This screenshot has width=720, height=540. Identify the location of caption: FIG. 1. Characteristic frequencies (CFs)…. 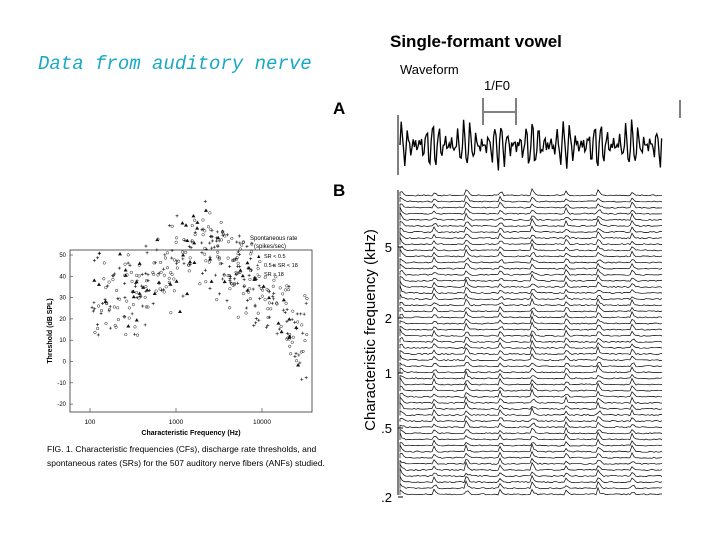
(182, 449).